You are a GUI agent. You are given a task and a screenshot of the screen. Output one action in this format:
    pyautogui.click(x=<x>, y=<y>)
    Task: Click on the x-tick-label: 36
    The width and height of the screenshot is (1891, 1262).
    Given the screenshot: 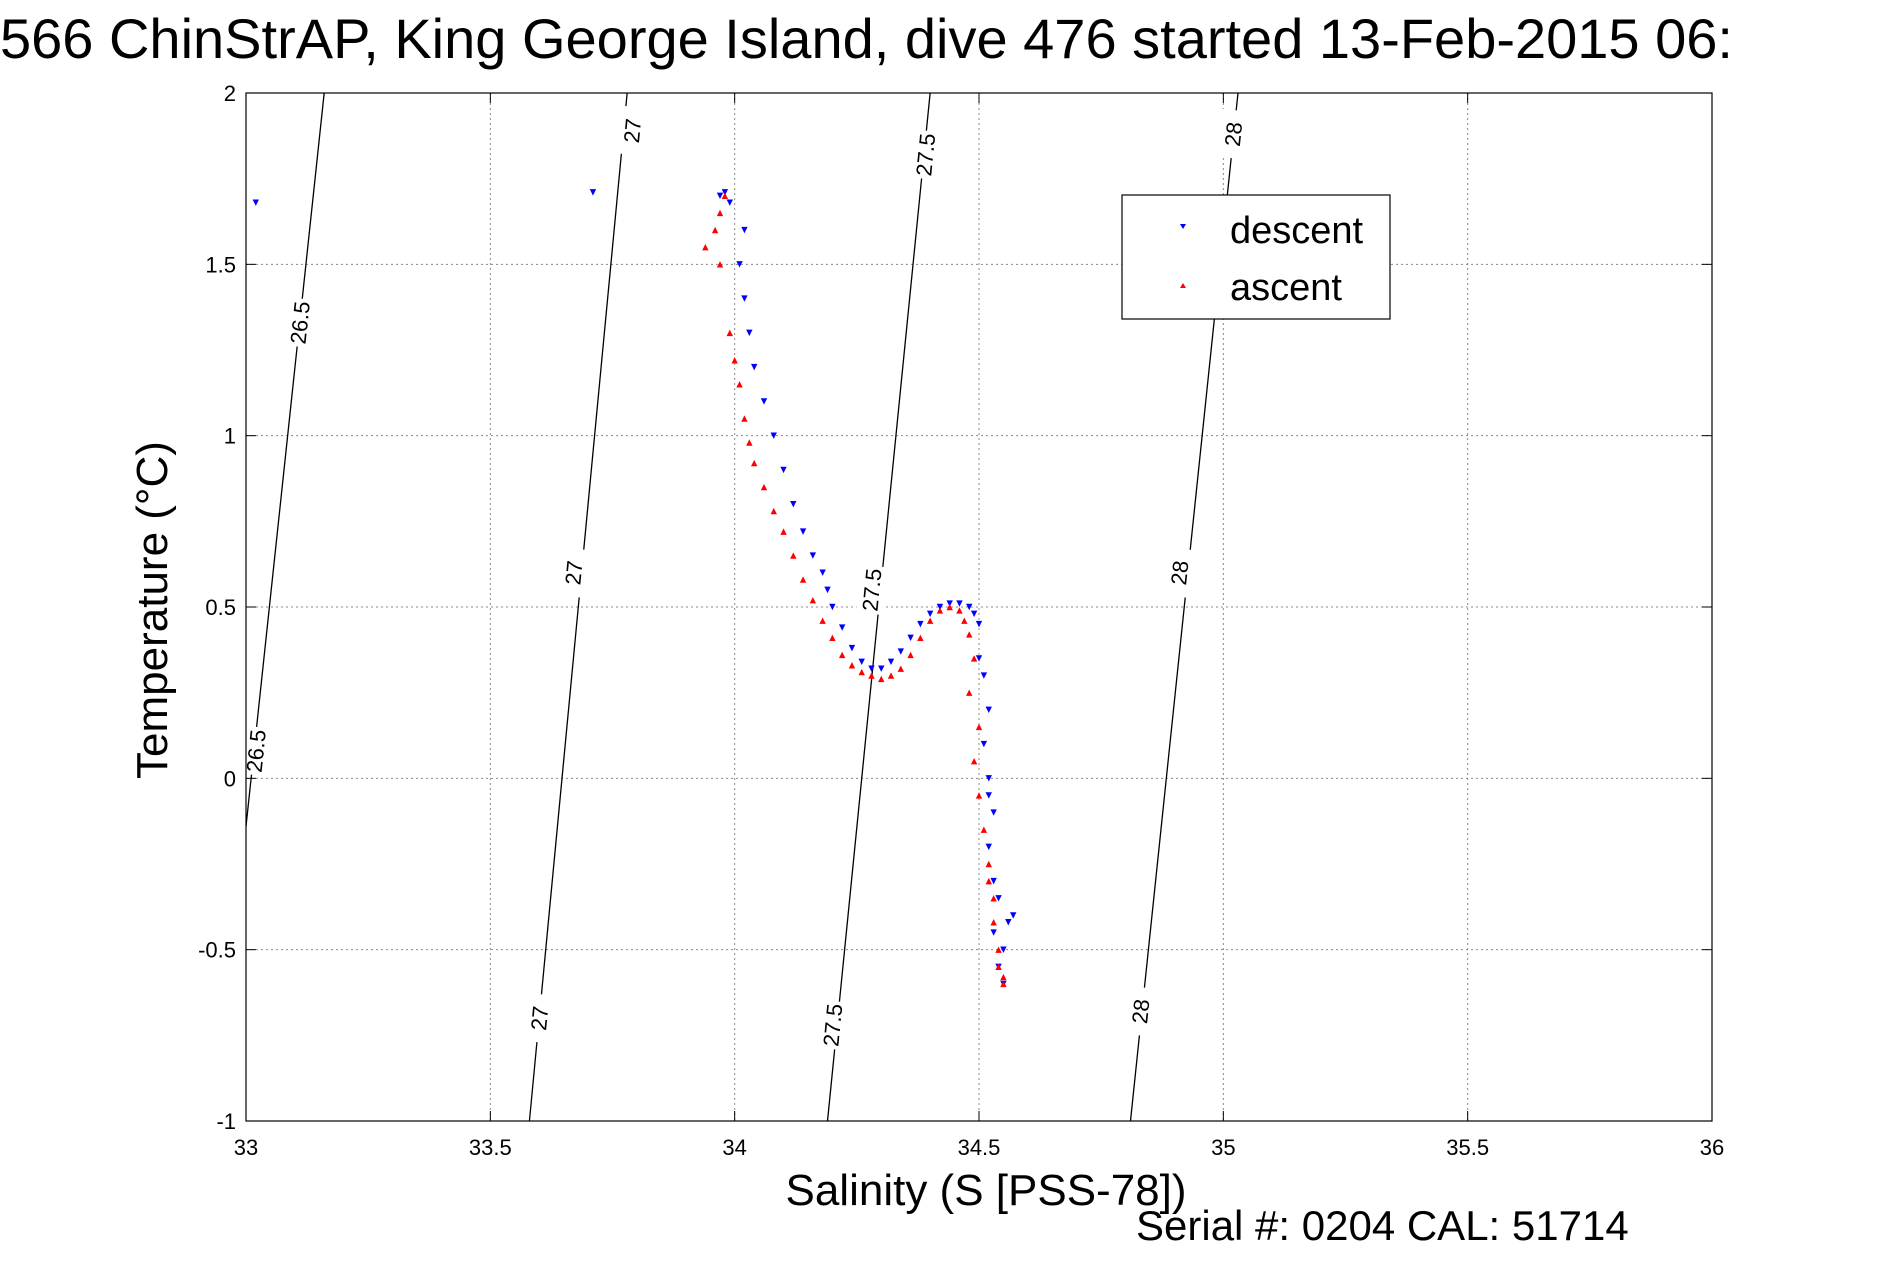 What is the action you would take?
    pyautogui.click(x=1712, y=1147)
    